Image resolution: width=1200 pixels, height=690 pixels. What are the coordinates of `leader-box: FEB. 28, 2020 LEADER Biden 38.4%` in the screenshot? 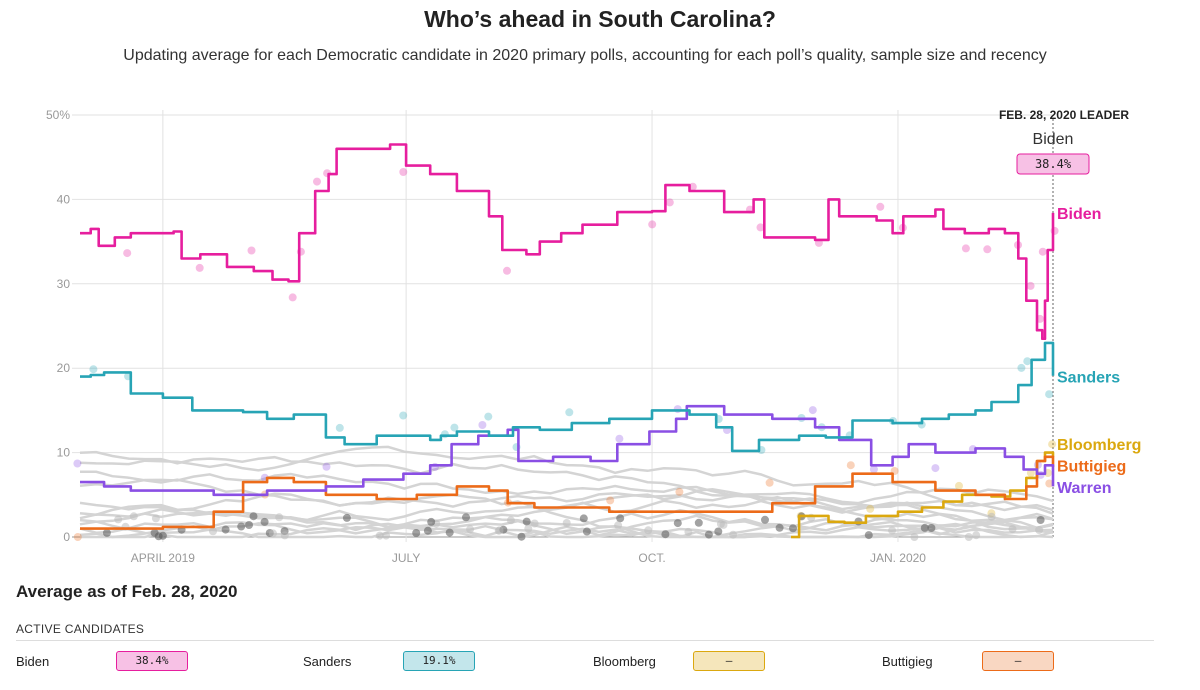 It's located at (1064, 141).